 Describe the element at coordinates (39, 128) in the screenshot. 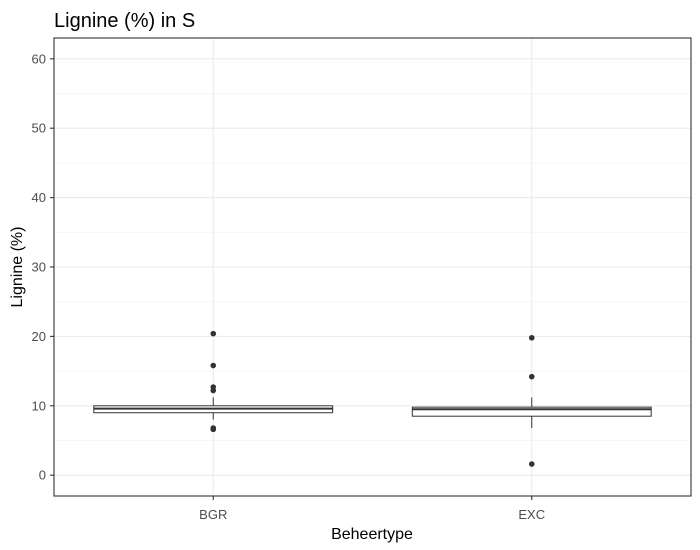

I see `y-tick-label: 50` at that location.